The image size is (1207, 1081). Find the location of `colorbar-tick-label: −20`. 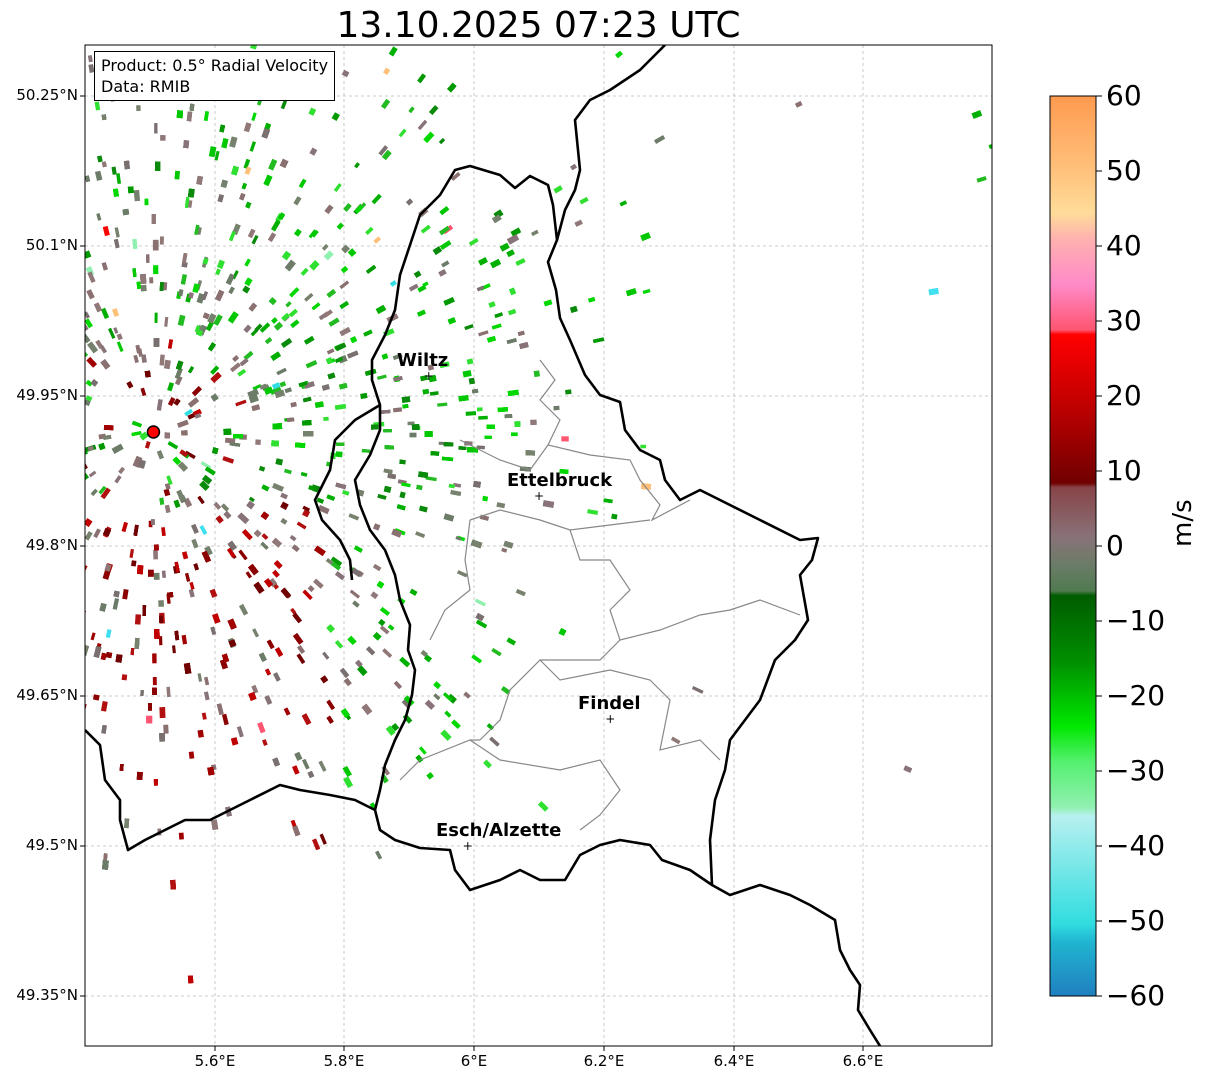

colorbar-tick-label: −20 is located at coordinates (1136, 695).